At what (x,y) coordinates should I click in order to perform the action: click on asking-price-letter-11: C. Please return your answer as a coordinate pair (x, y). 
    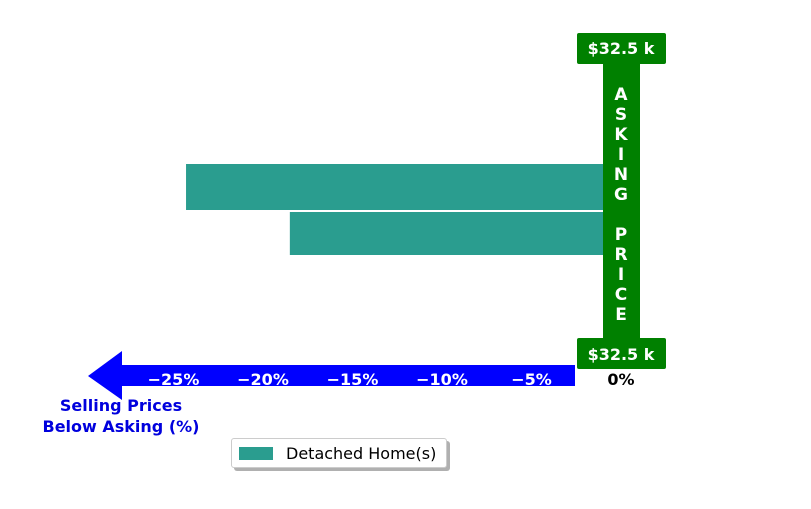
    Looking at the image, I should click on (621, 295).